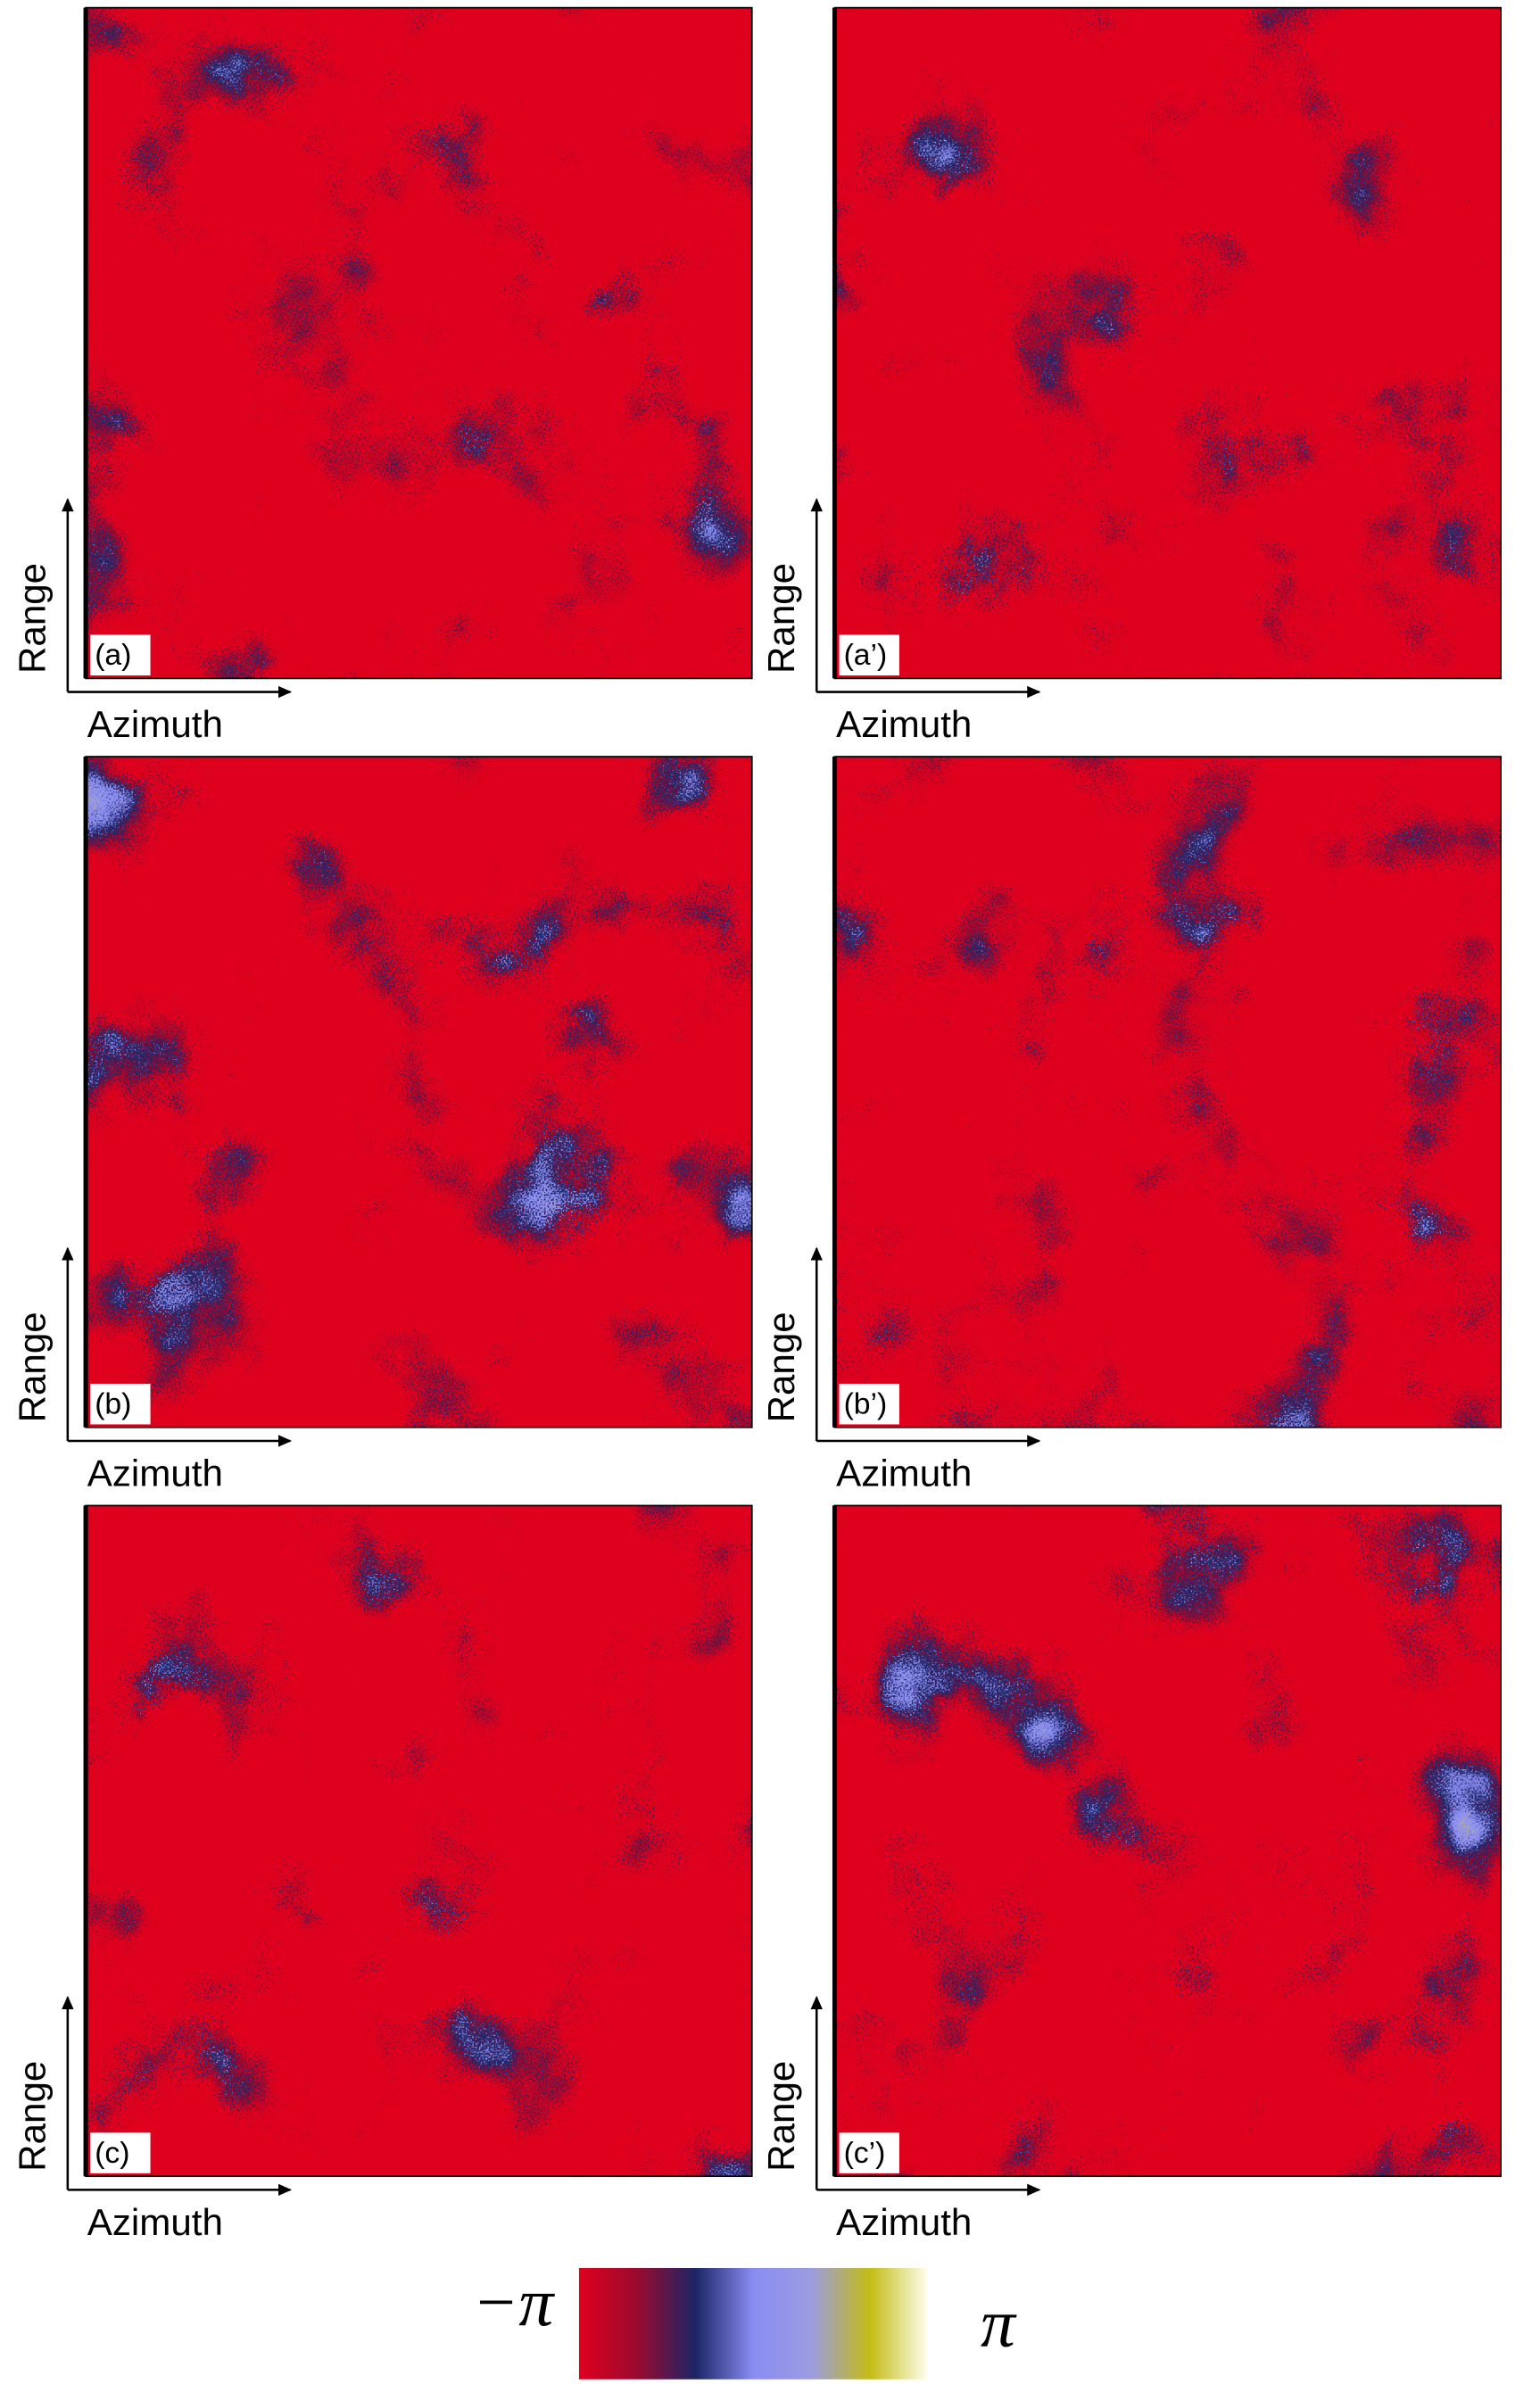  I want to click on panel-label: (a’), so click(866, 655).